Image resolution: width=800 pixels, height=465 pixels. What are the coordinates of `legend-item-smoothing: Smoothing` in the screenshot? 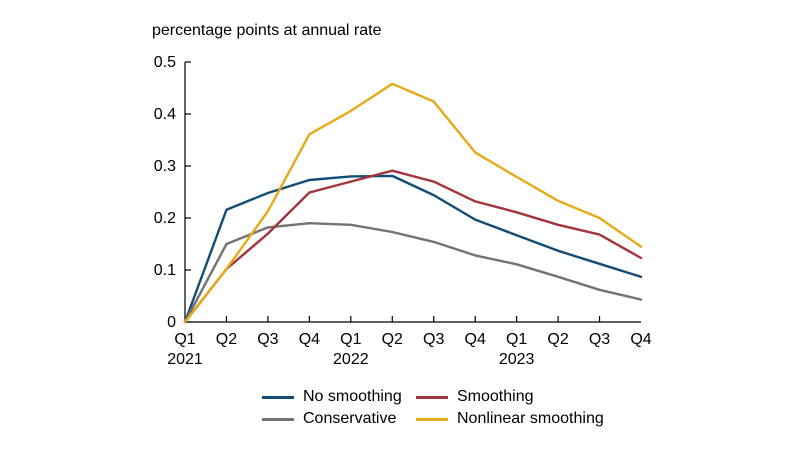 It's located at (475, 397).